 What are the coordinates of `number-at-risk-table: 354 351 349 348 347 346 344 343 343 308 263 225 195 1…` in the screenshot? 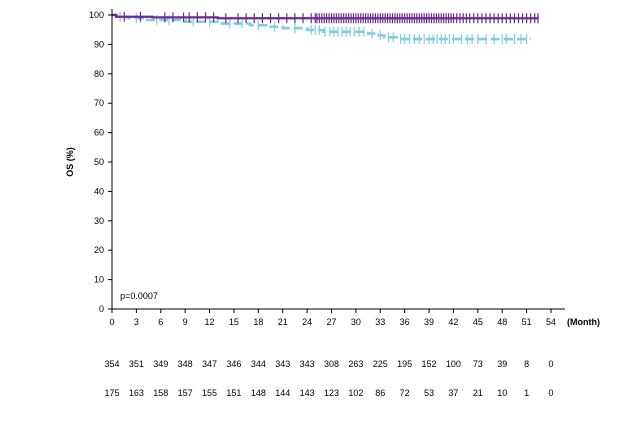 It's located at (328, 378).